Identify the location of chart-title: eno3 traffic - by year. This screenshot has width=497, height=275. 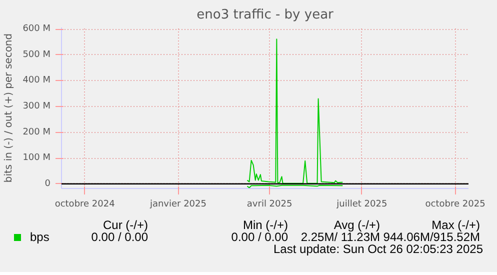
(265, 15).